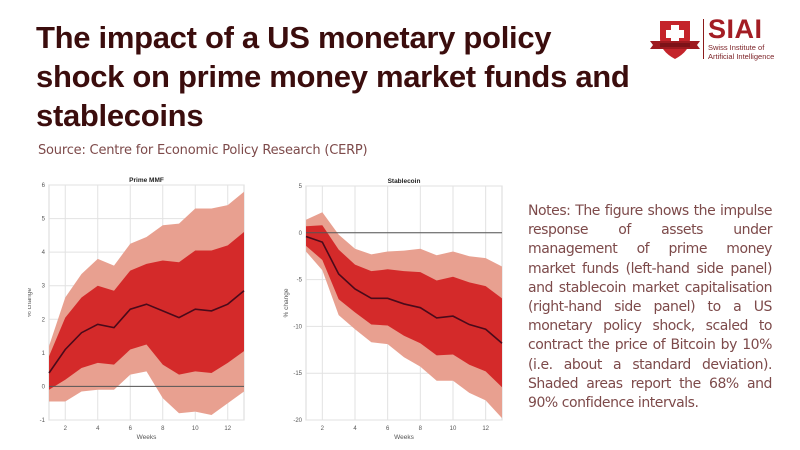 This screenshot has height=450, width=800. What do you see at coordinates (675, 40) in the screenshot?
I see `shield-cross-icon` at bounding box center [675, 40].